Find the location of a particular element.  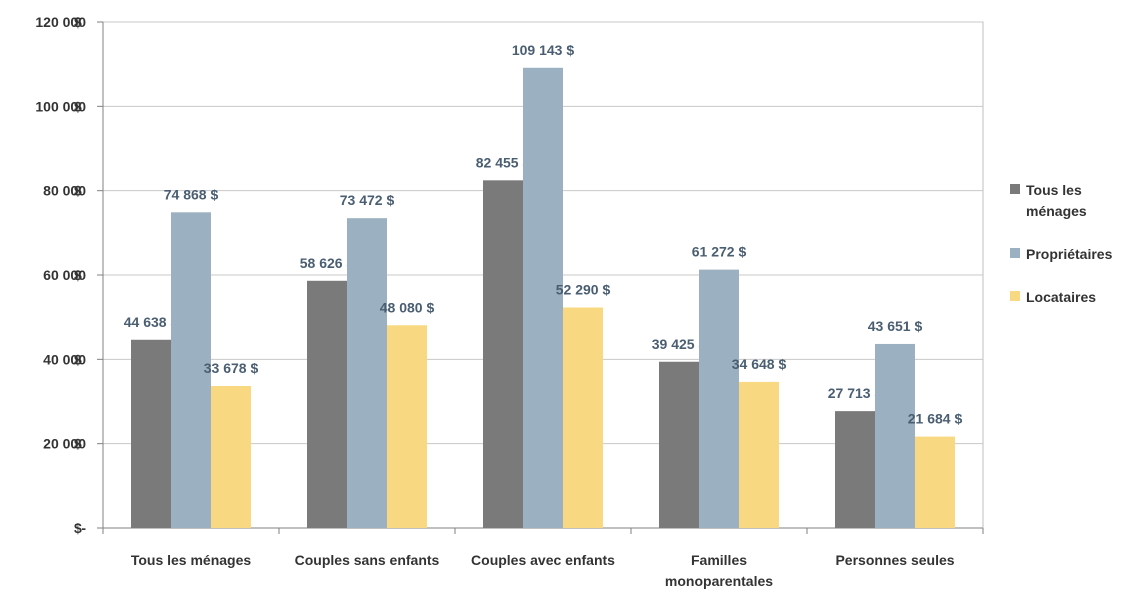

legend-item: Locataires is located at coordinates (1067, 297).